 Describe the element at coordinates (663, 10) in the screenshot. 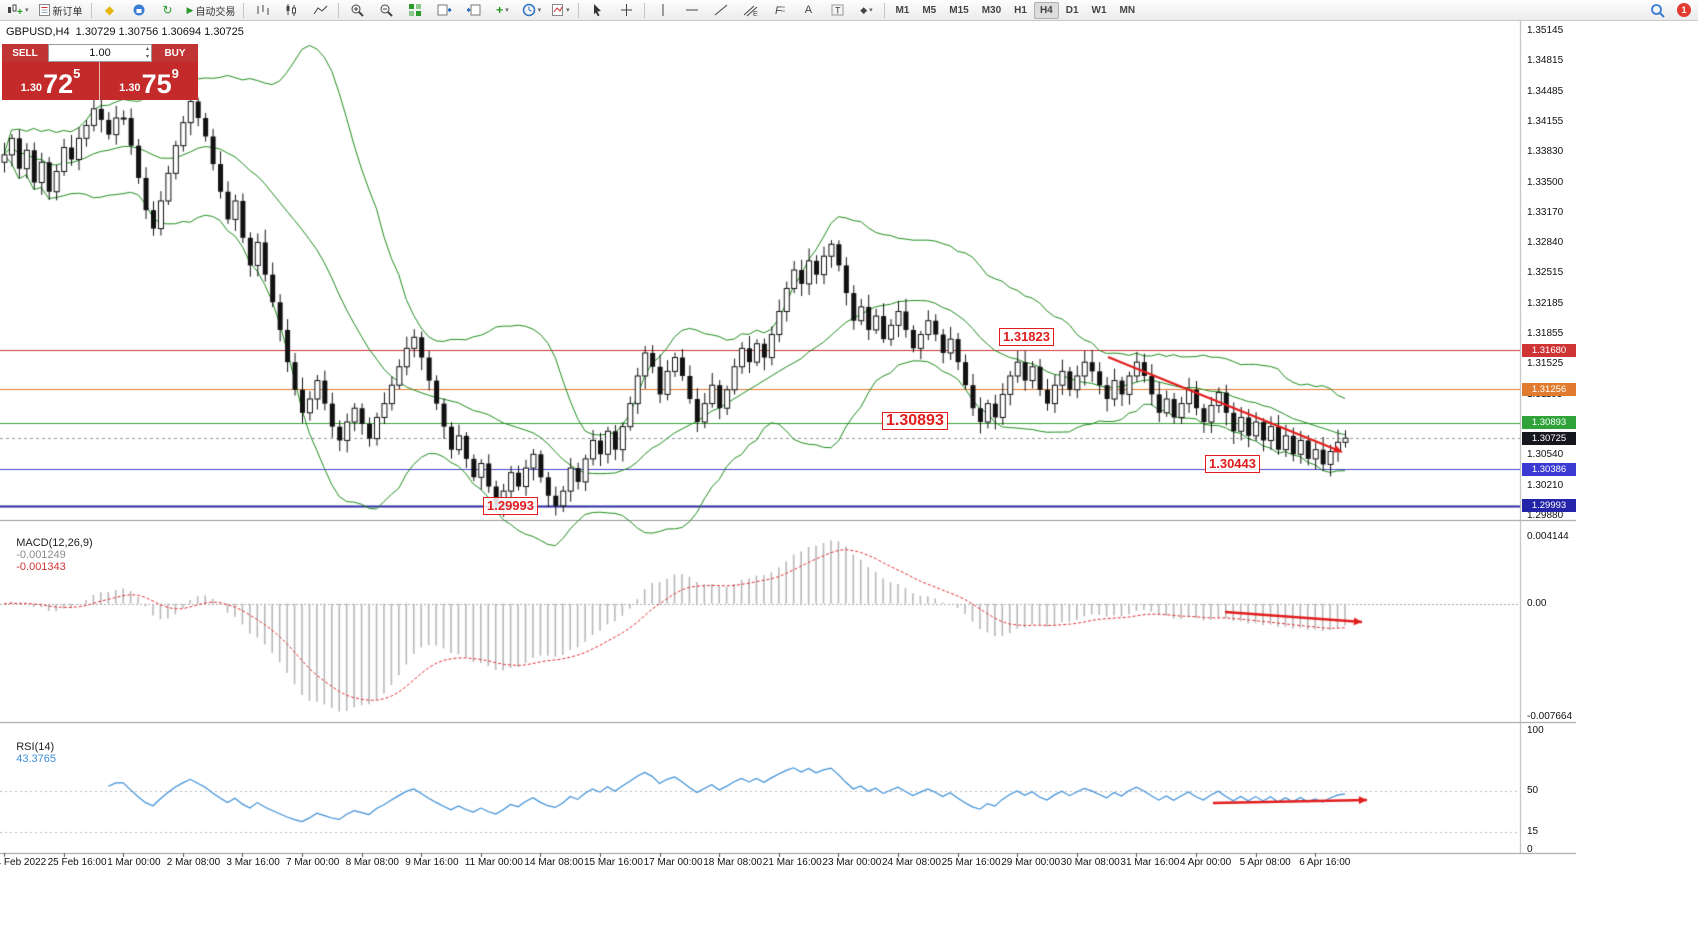

I see `vertical-line-button` at that location.